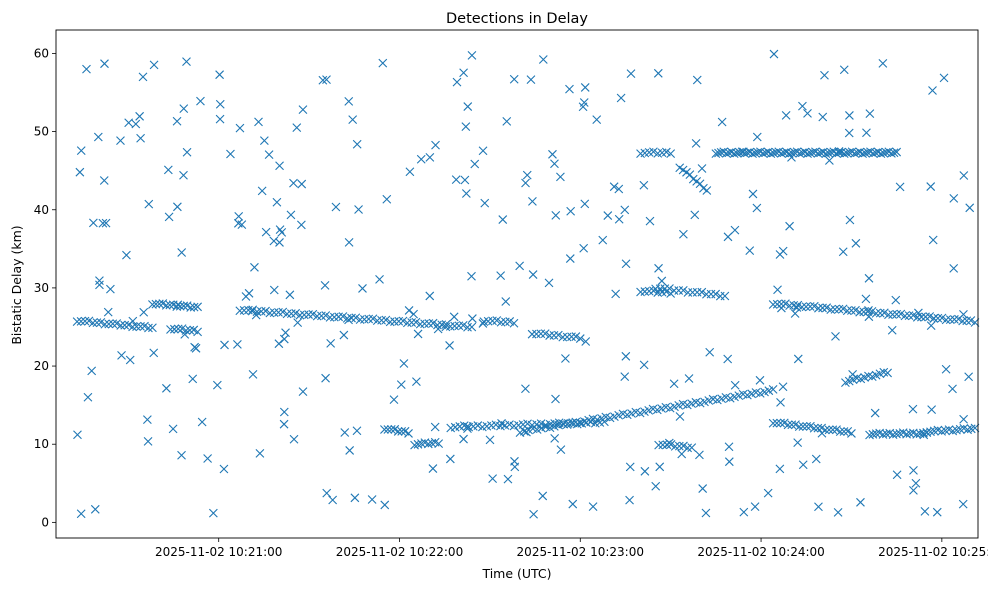 Image resolution: width=988 pixels, height=590 pixels. I want to click on y-tick-label: 20, so click(41, 366).